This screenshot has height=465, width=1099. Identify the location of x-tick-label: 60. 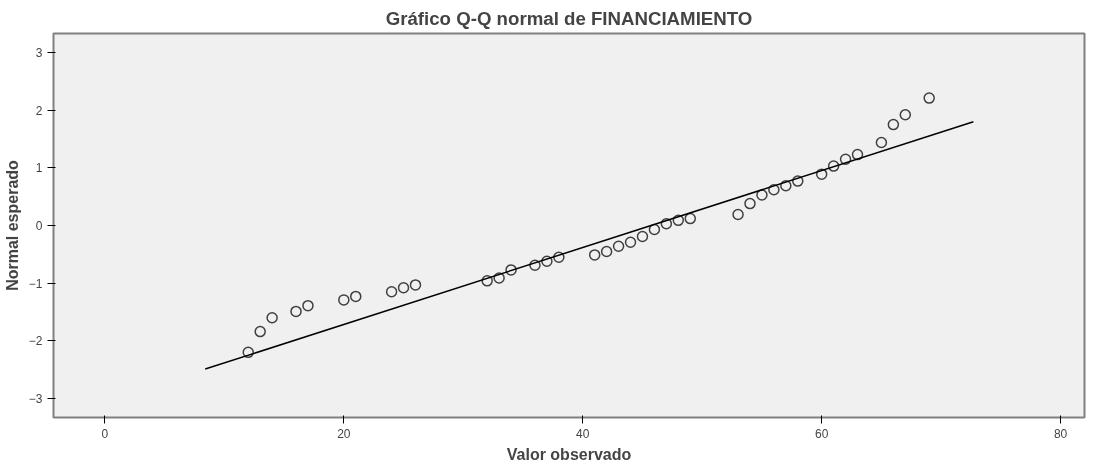
(822, 433).